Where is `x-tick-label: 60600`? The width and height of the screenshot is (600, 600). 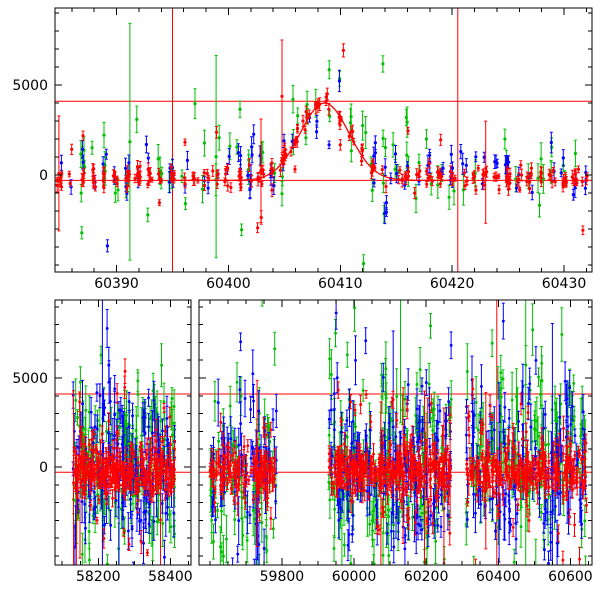 x-tick-label: 60600 is located at coordinates (570, 577).